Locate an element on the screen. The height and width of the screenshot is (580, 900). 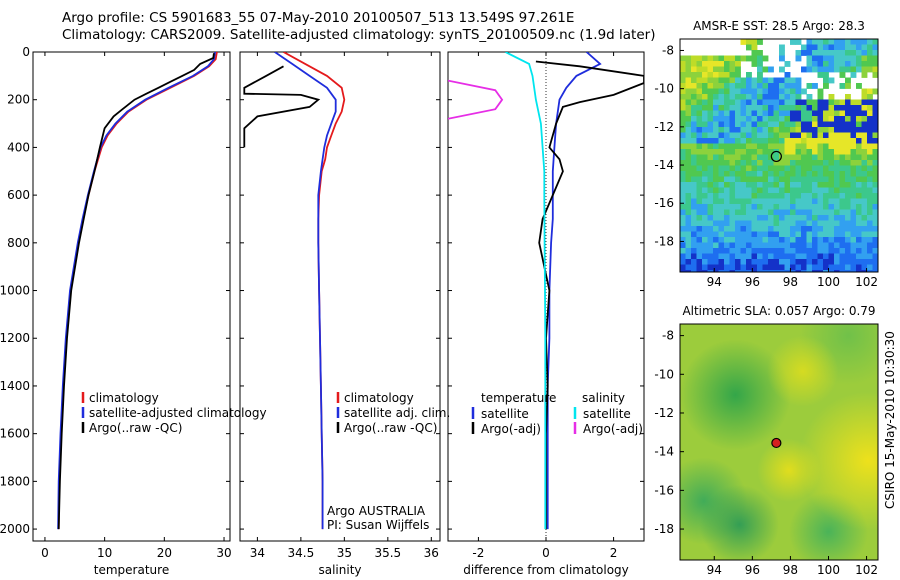
salt-legend-label: climatology is located at coordinates (379, 398).